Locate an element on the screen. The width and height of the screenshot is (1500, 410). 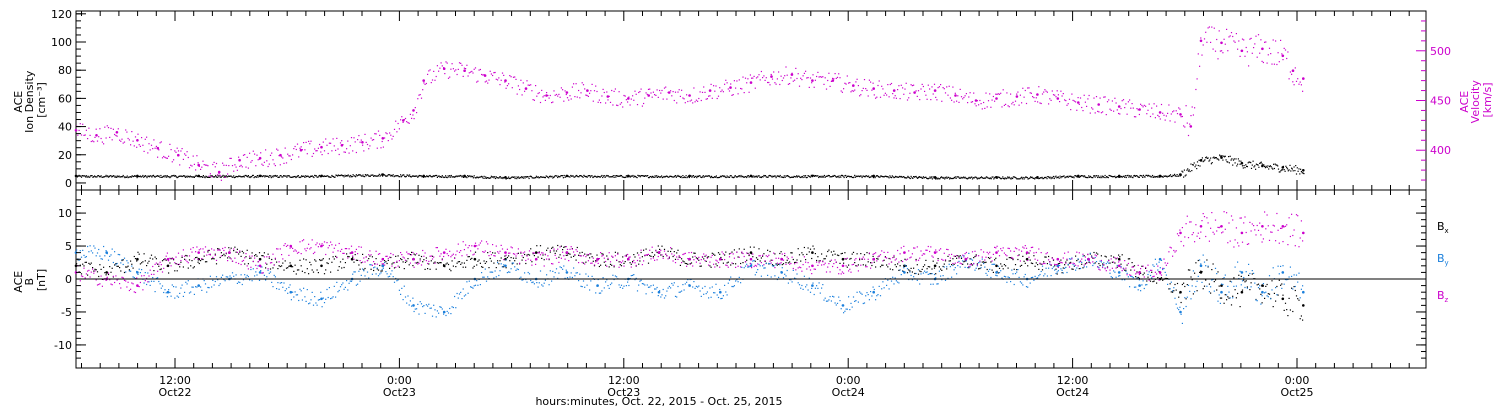
density-data-point is located at coordinates (628, 176).